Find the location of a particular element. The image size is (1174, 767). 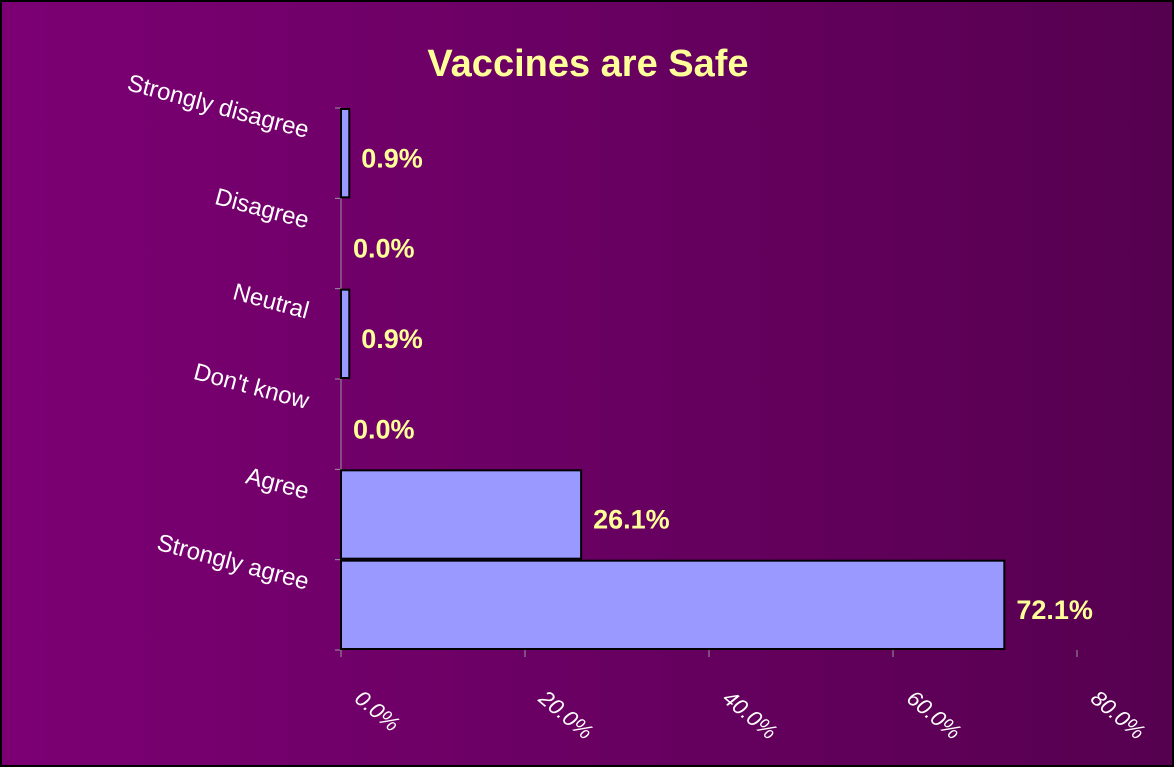

chart-title: Vaccines are Safe is located at coordinates (587, 64).